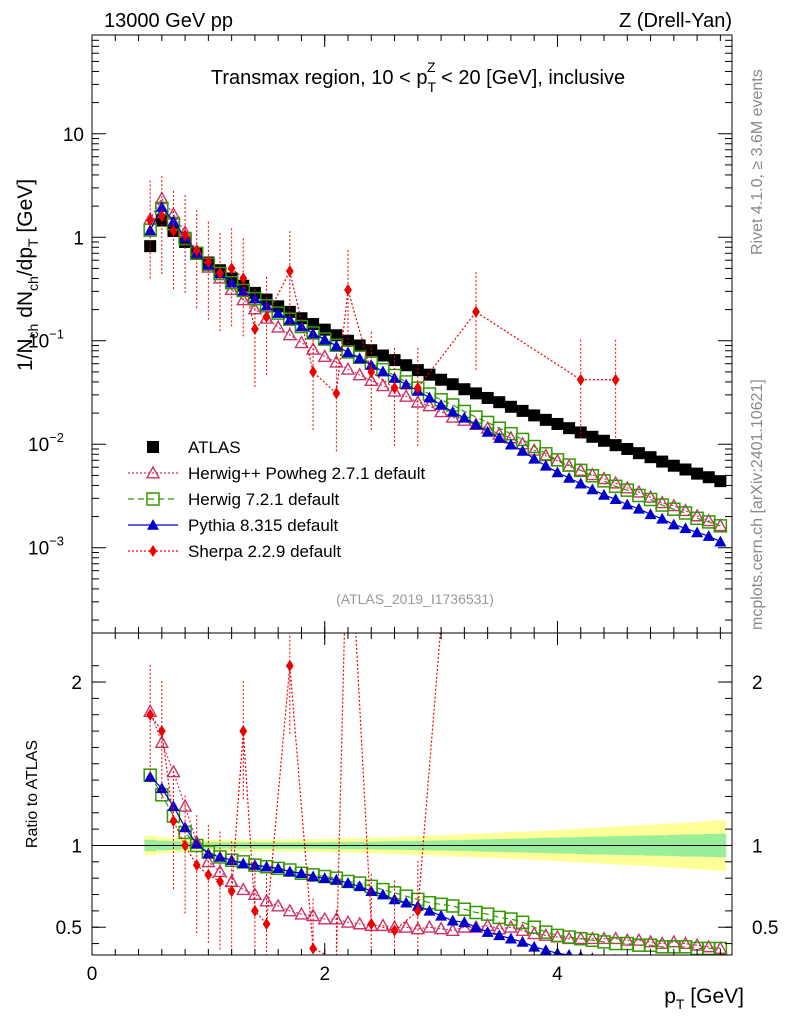 The height and width of the screenshot is (1024, 786). What do you see at coordinates (33, 331) in the screenshot?
I see `ylabel-sub: ch` at bounding box center [33, 331].